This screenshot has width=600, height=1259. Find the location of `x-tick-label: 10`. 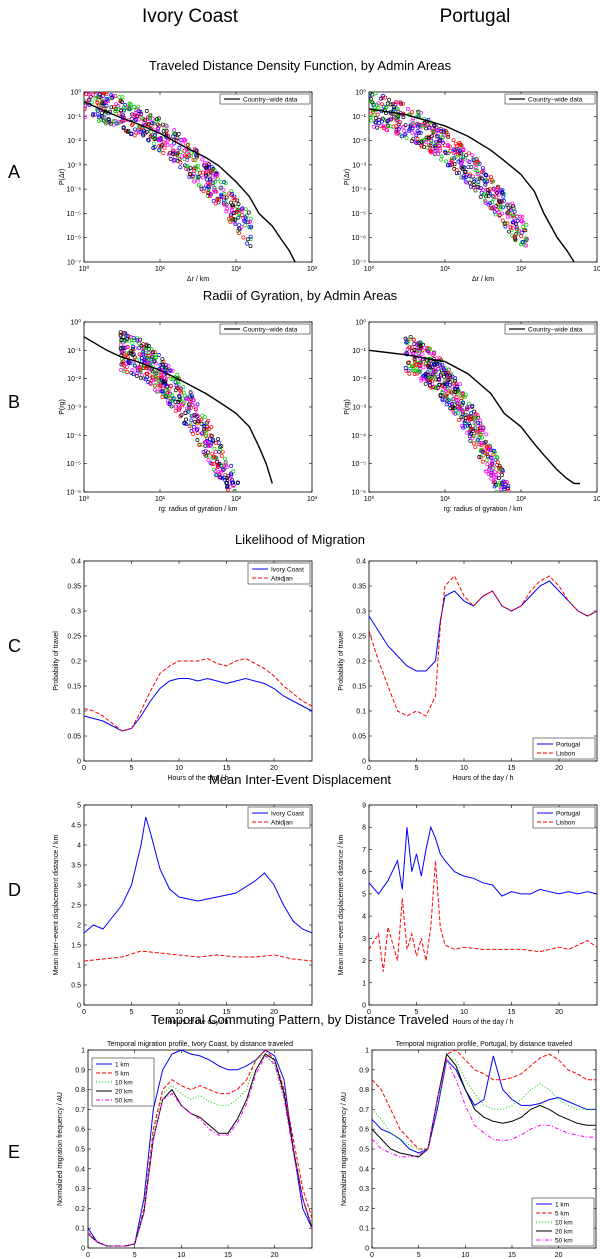

x-tick-label: 10 is located at coordinates (179, 1012).